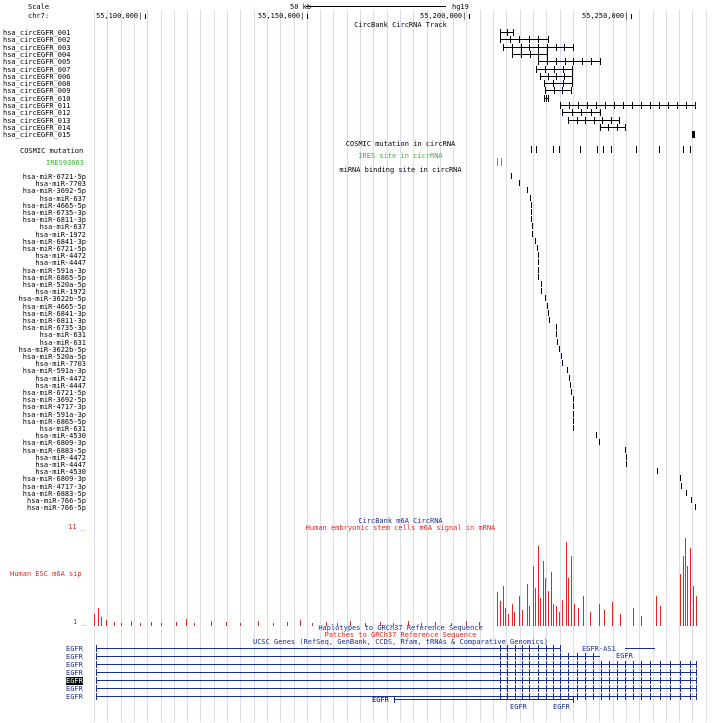  I want to click on mirna-label: hsa-miR-637, so click(62, 227).